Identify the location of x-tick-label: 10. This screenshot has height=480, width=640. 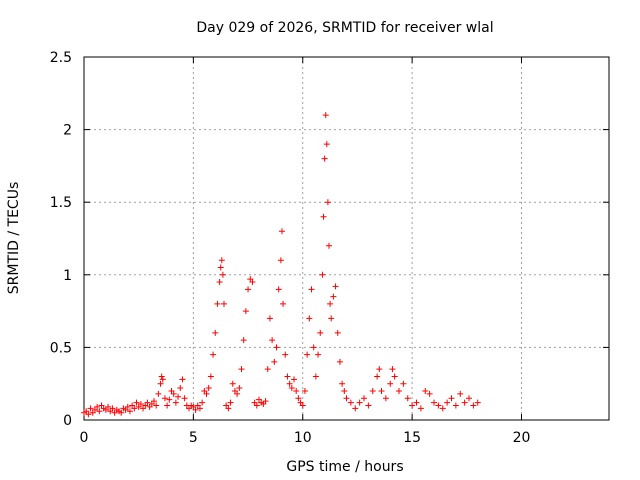
(303, 438).